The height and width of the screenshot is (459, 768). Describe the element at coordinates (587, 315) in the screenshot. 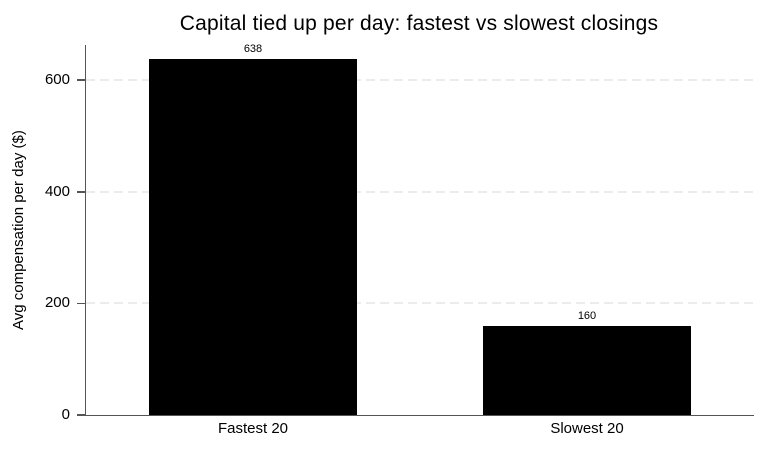

I see `bar-value-label-slowest-20: 160` at that location.